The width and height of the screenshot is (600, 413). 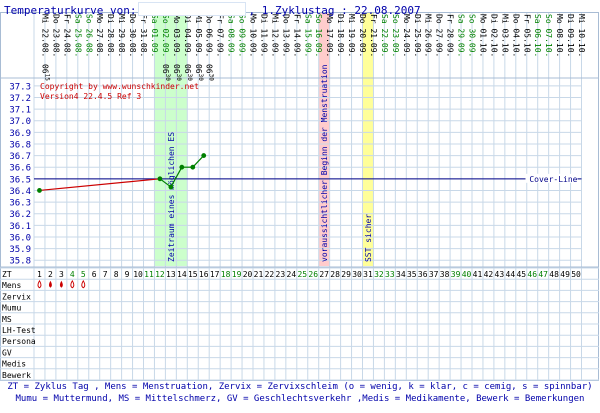 What do you see at coordinates (61, 274) in the screenshot?
I see `zt-number: 3` at bounding box center [61, 274].